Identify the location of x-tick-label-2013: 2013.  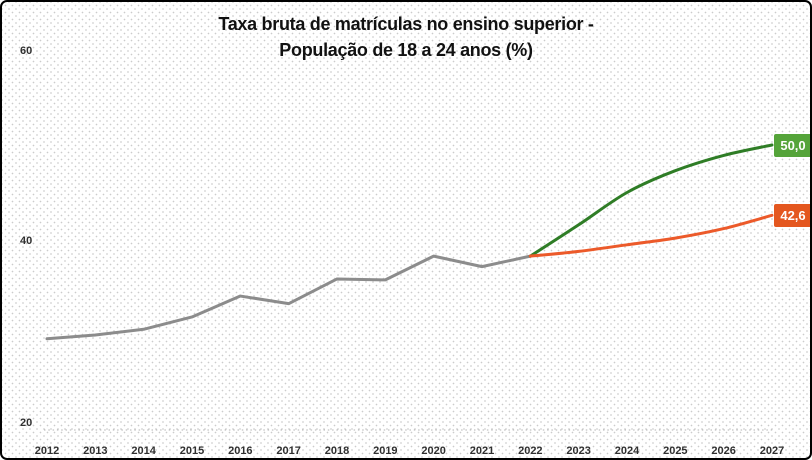
(95, 451).